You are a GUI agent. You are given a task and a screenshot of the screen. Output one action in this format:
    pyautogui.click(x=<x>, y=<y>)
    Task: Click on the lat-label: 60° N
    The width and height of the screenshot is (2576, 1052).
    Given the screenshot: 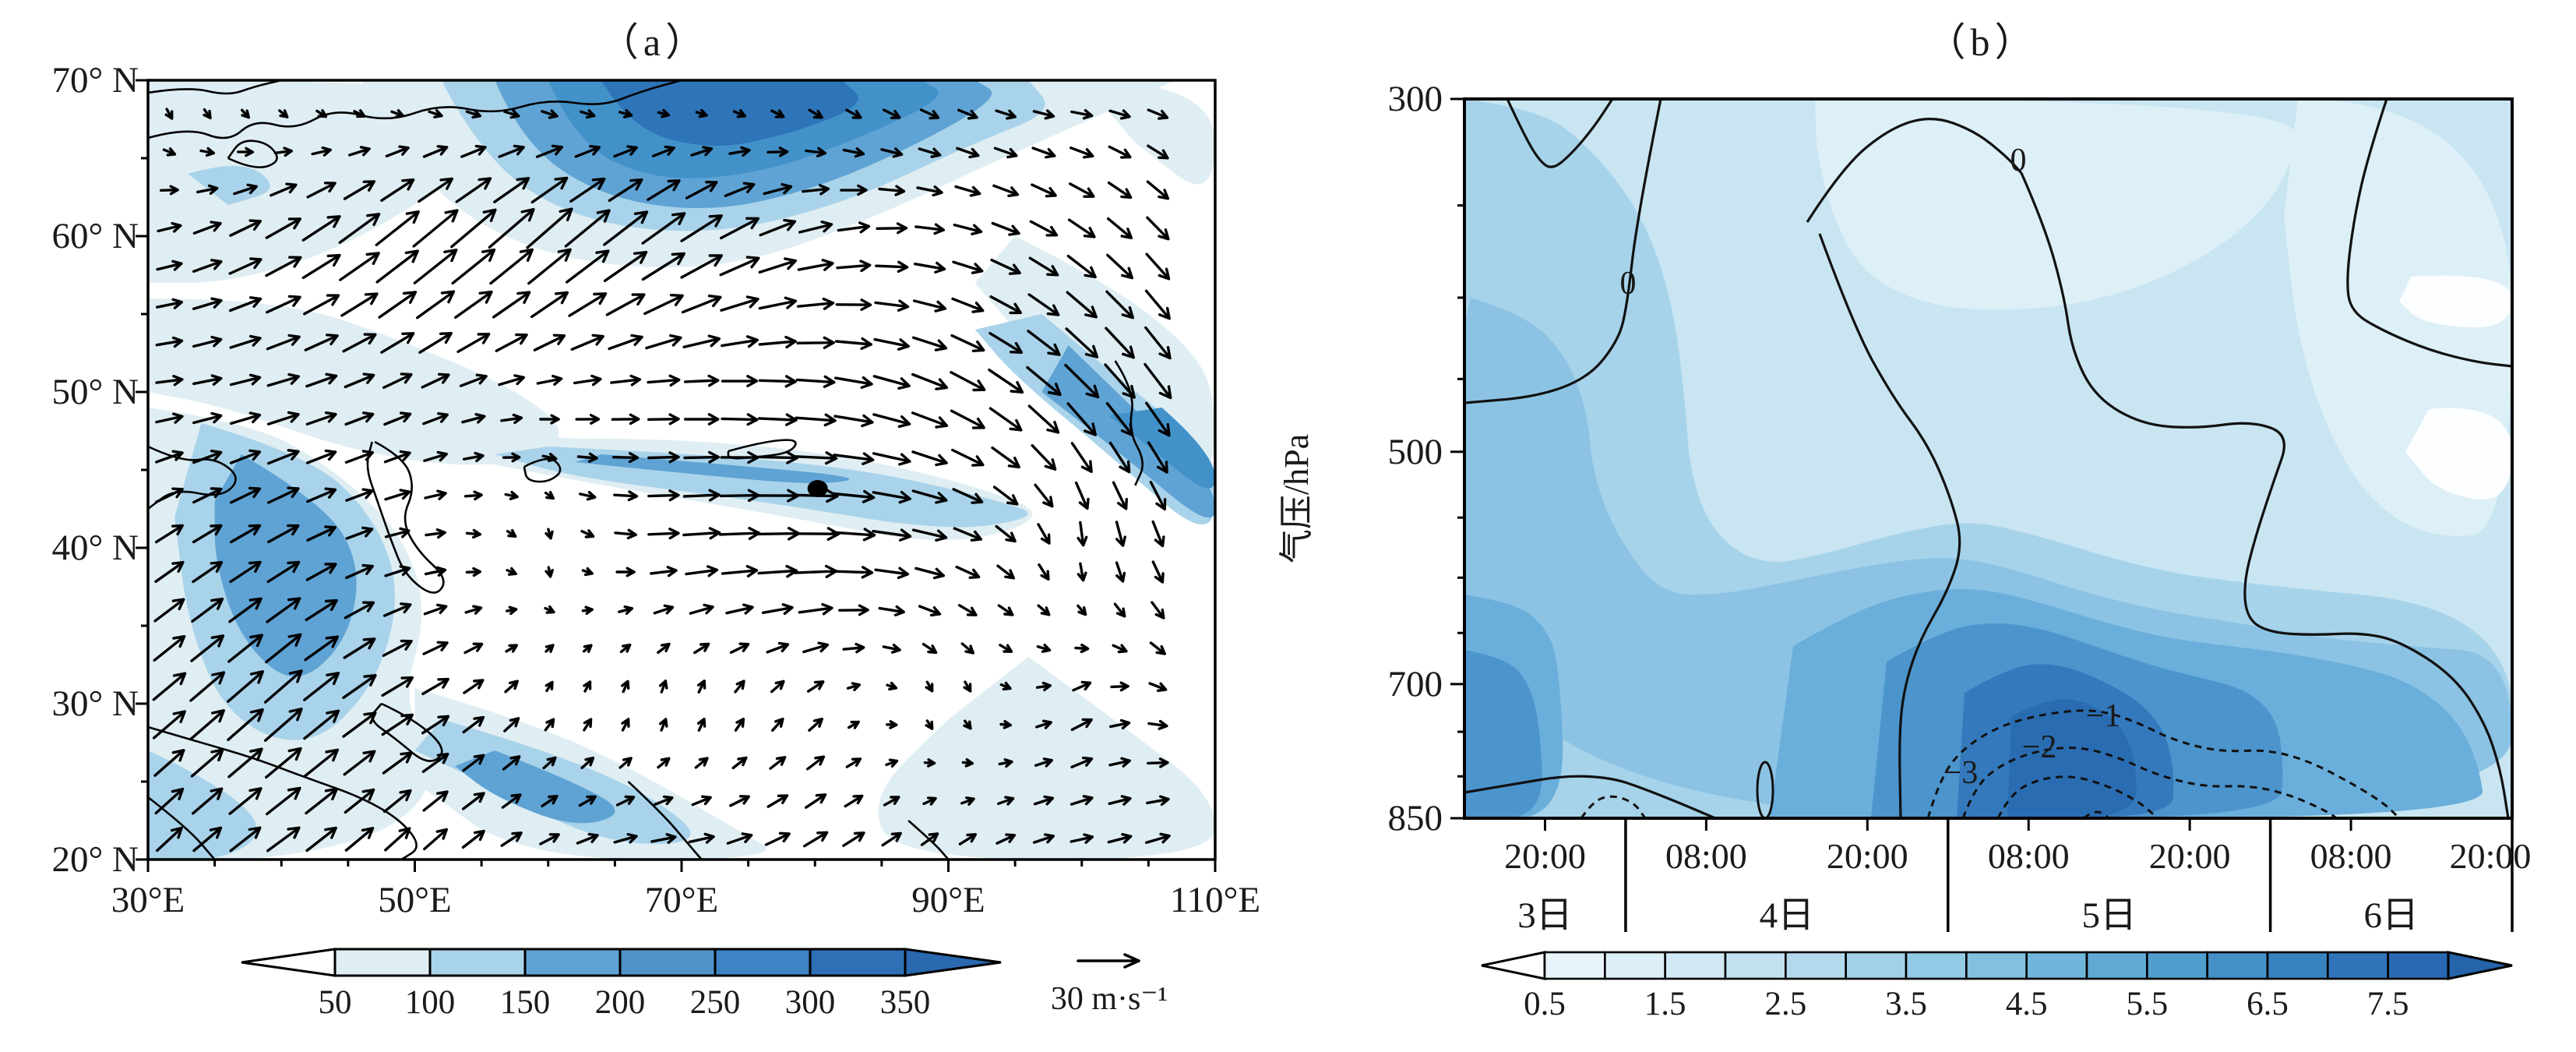 What is the action you would take?
    pyautogui.click(x=95, y=236)
    